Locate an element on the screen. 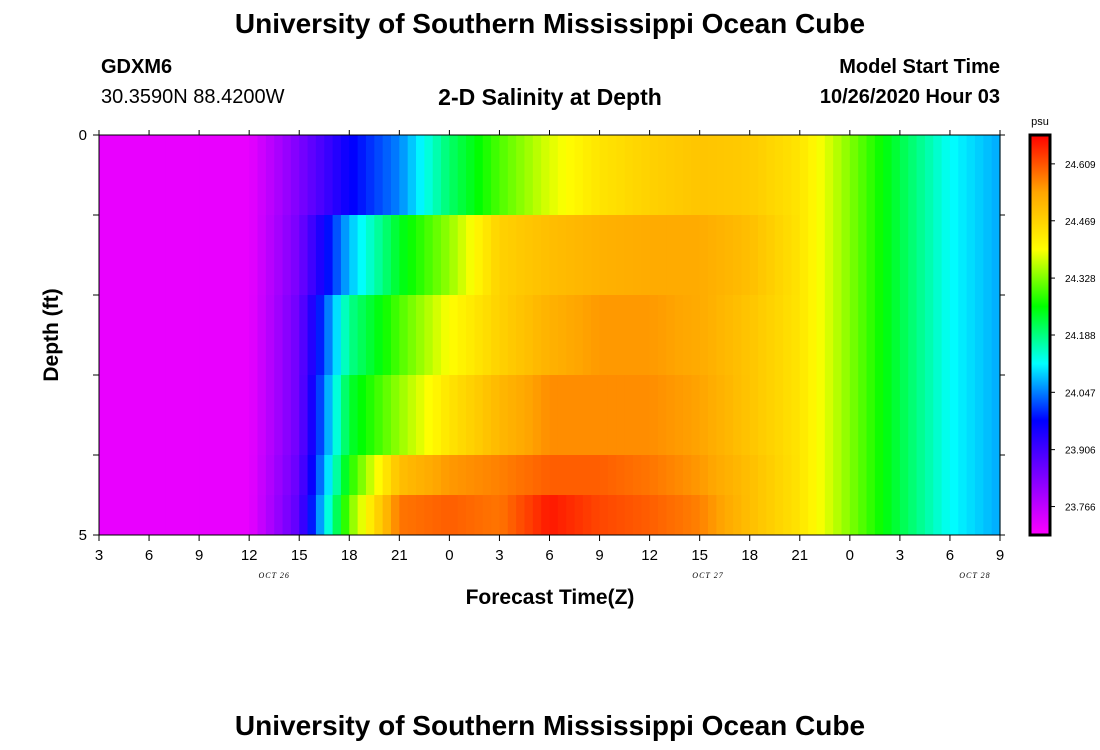 The height and width of the screenshot is (750, 1100). x-tick-label: 3 is located at coordinates (499, 555).